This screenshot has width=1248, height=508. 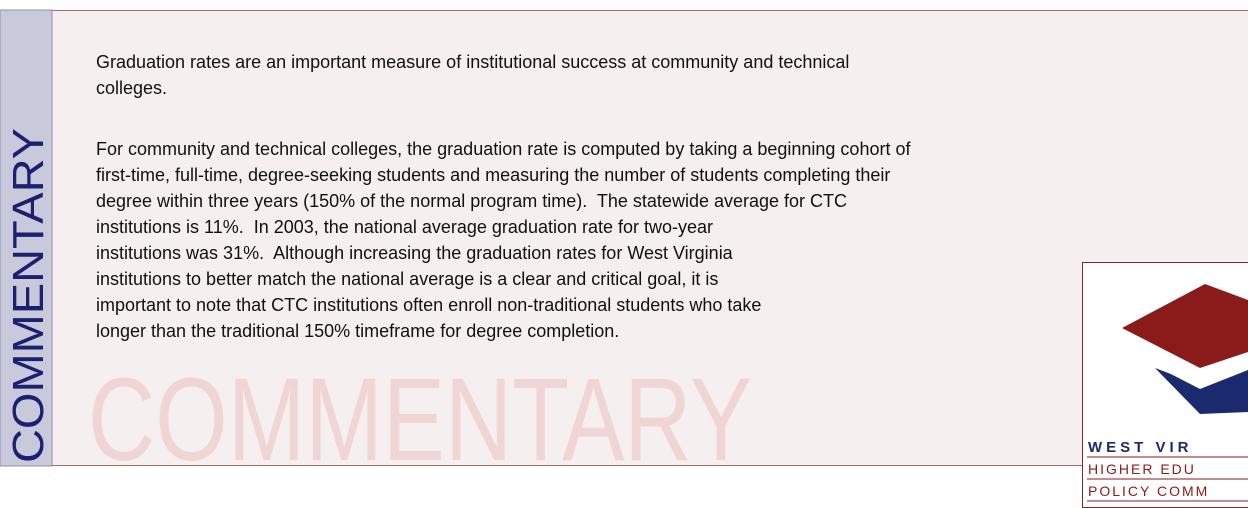 I want to click on sidebar, so click(x=26, y=238).